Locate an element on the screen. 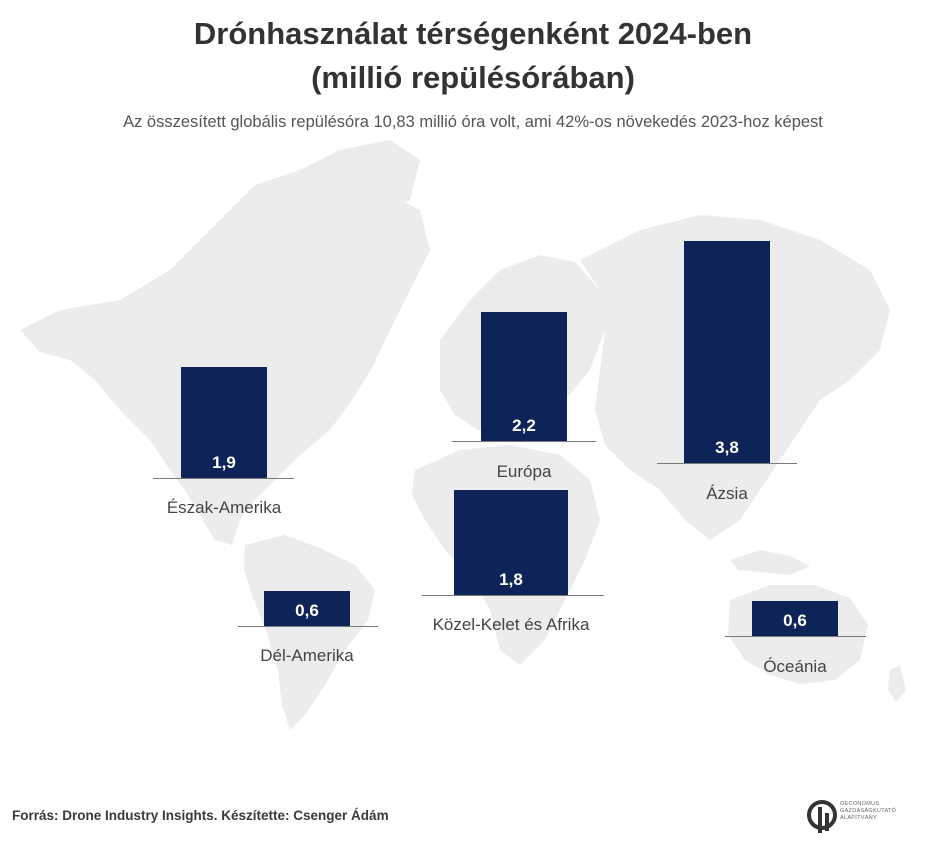 This screenshot has height=849, width=946. bar-value-label: 3,8 is located at coordinates (727, 447).